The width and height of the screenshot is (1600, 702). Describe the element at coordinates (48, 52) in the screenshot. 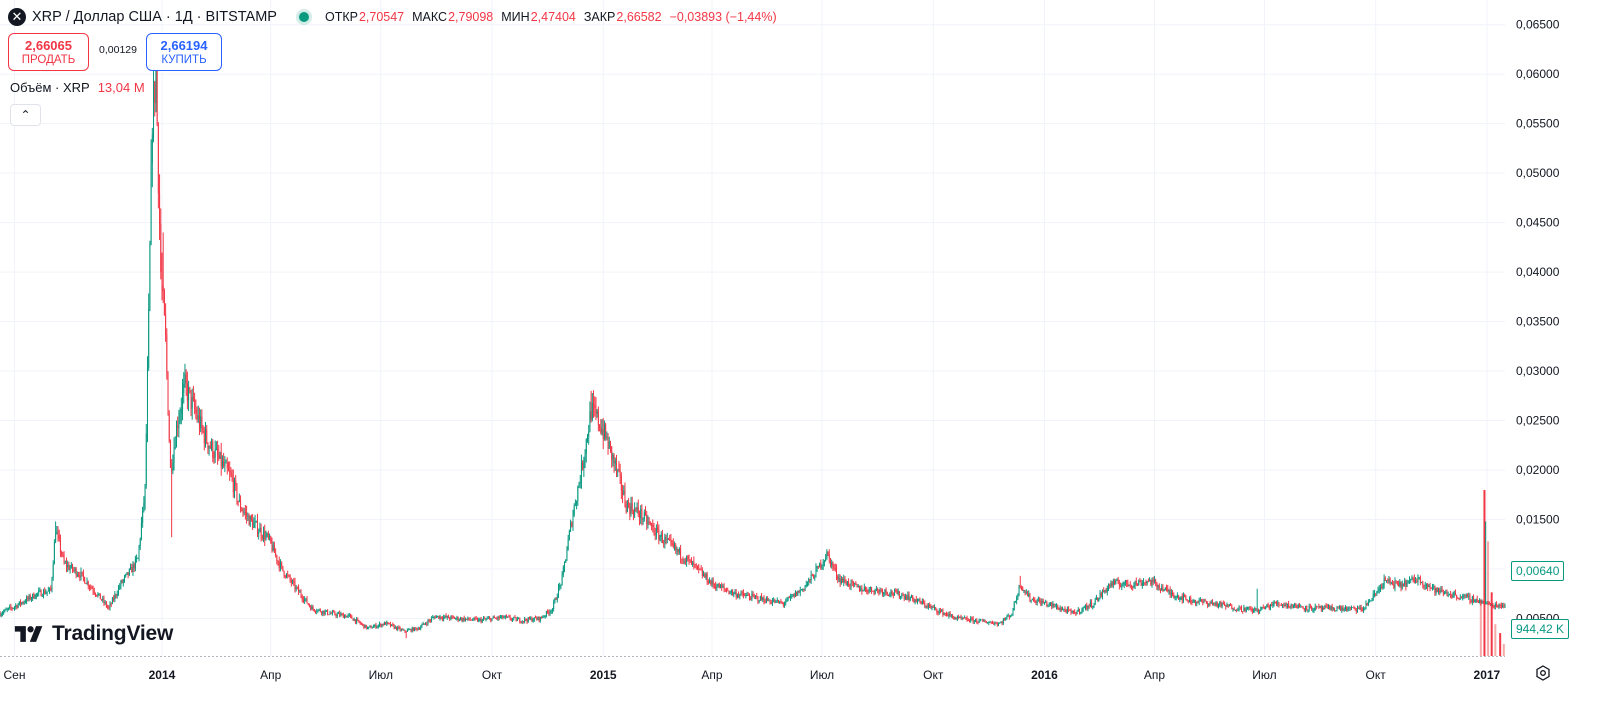

I see `sell-button: 2,66065 ПРОДАТЬ` at that location.